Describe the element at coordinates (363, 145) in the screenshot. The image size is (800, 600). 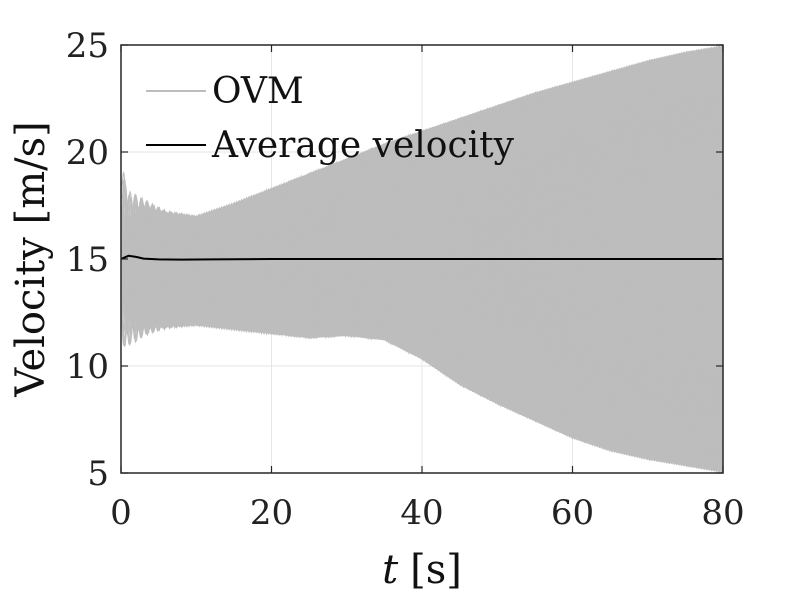
I see `legend-average-label: Average velocity` at that location.